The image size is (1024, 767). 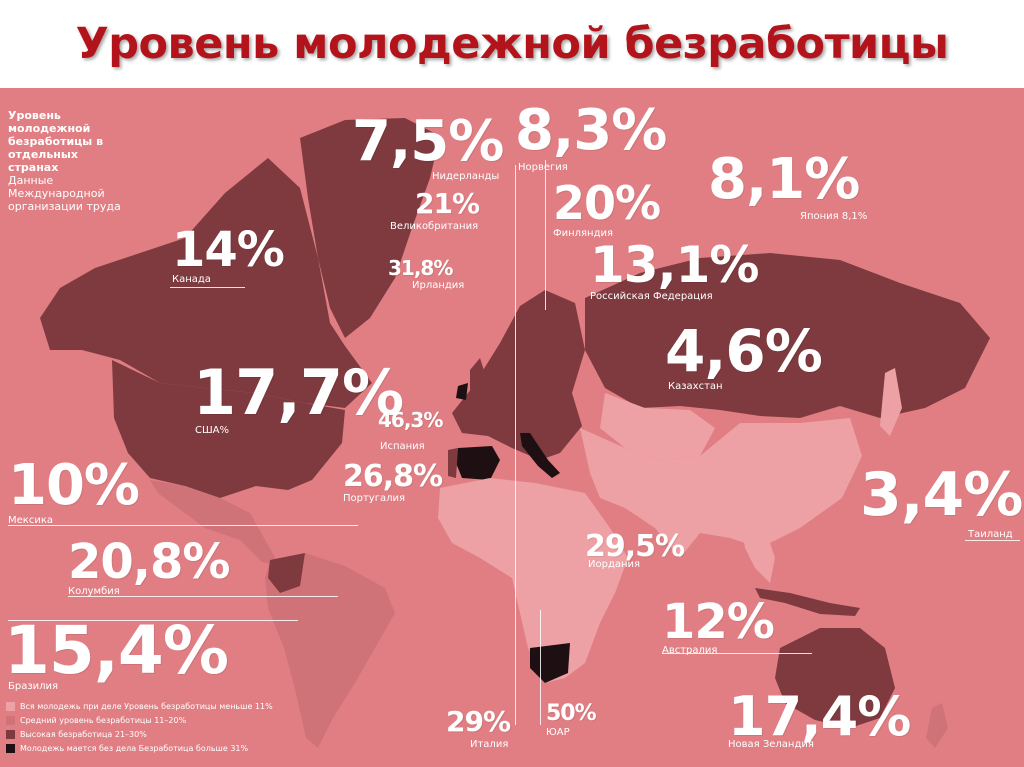 I want to click on label-japan: Япония 8,1%, so click(x=834, y=216).